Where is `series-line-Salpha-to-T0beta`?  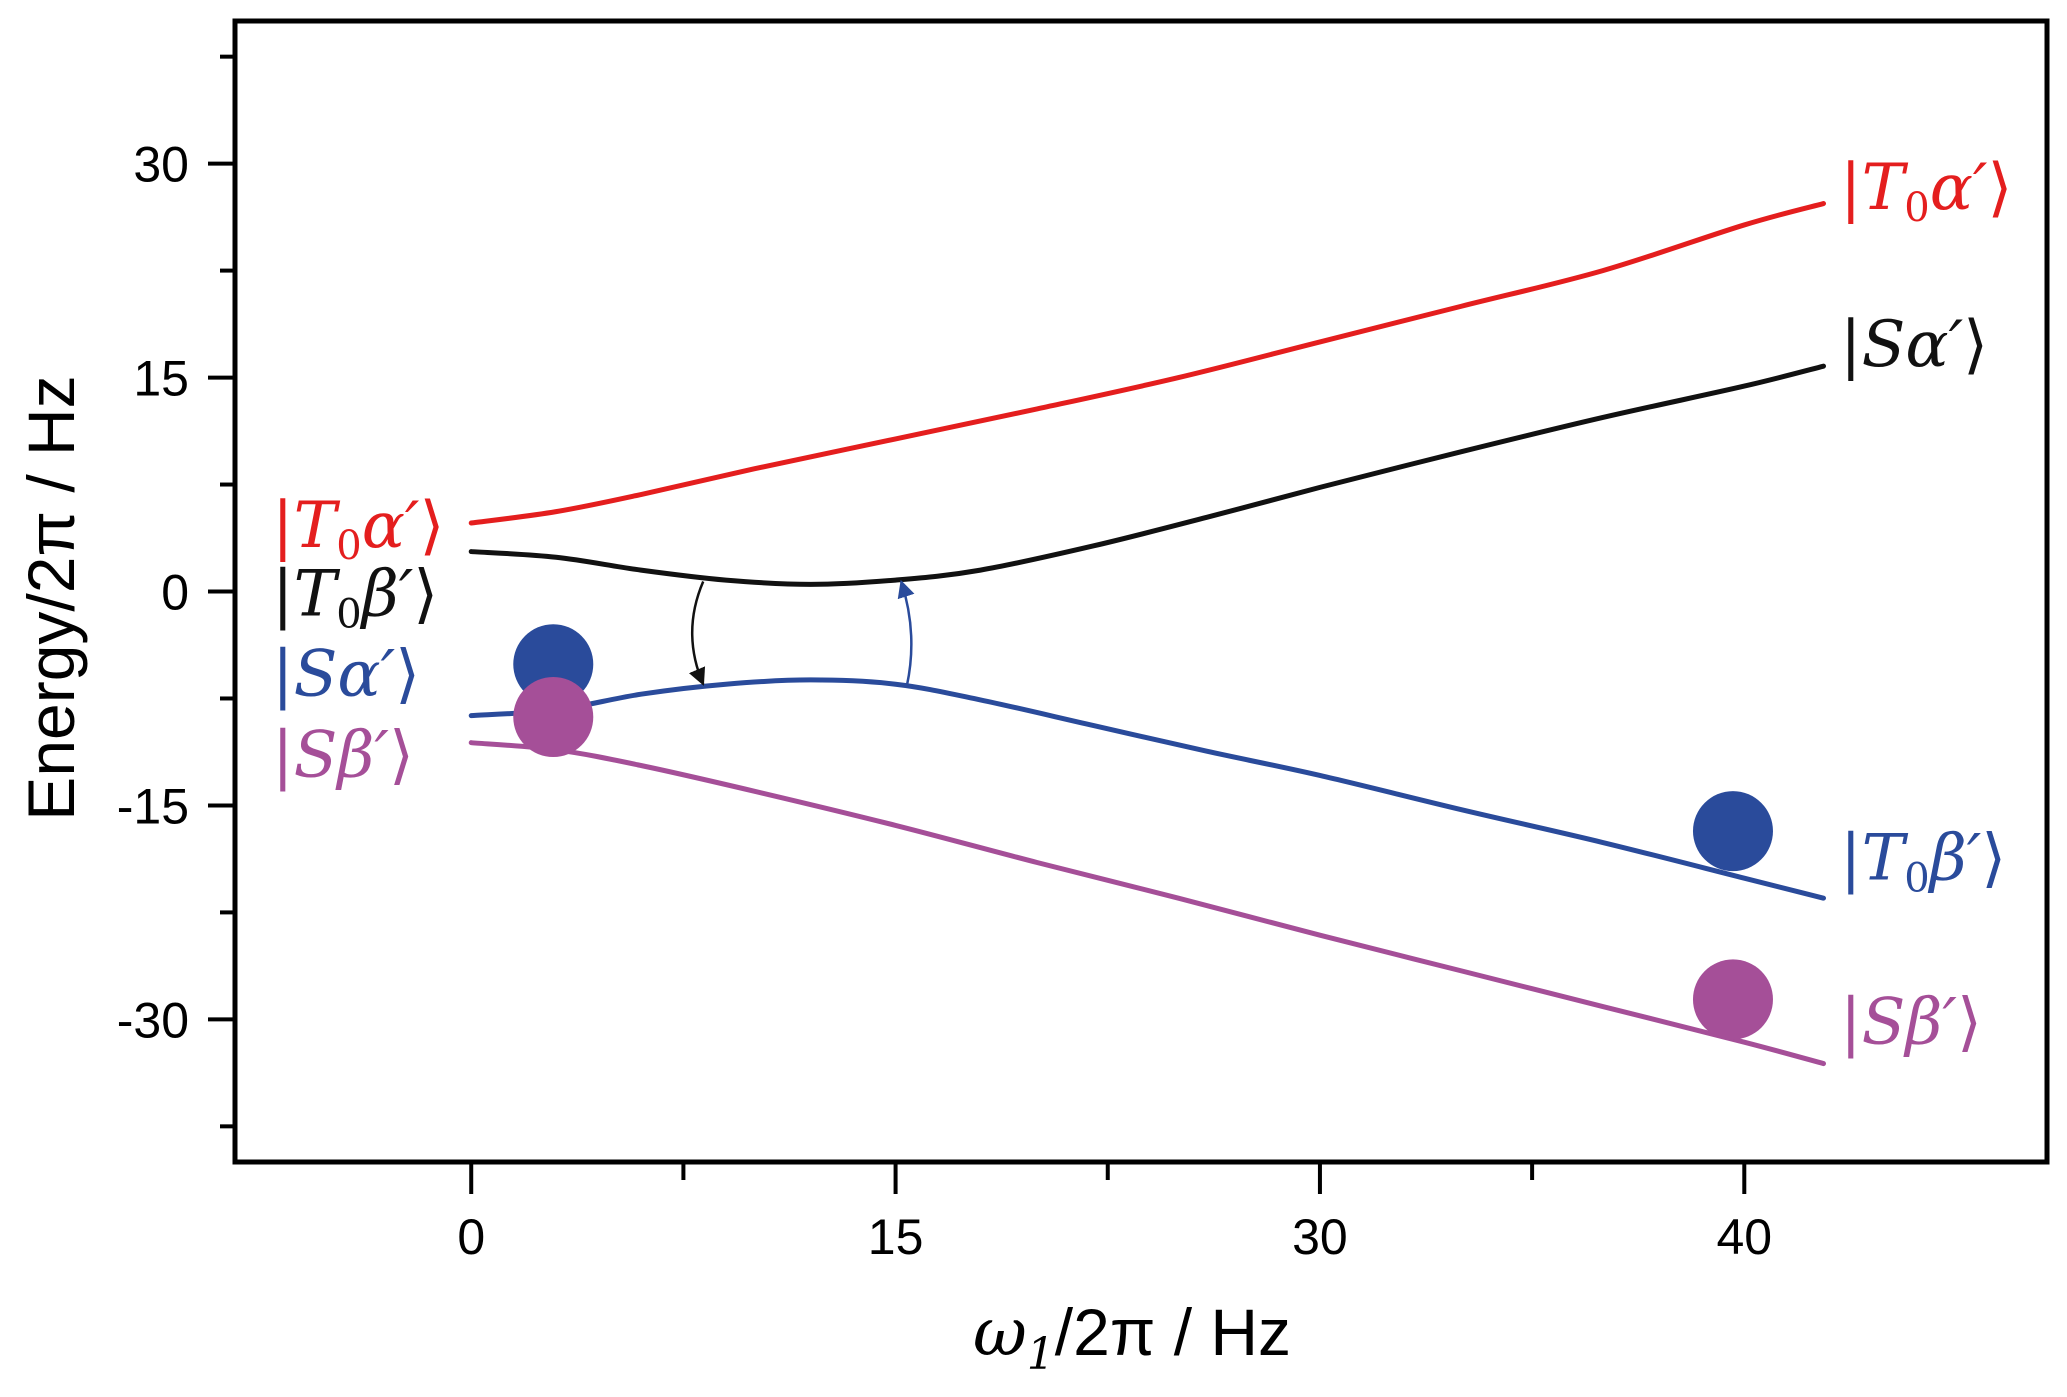 series-line-Salpha-to-T0beta is located at coordinates (1147, 789).